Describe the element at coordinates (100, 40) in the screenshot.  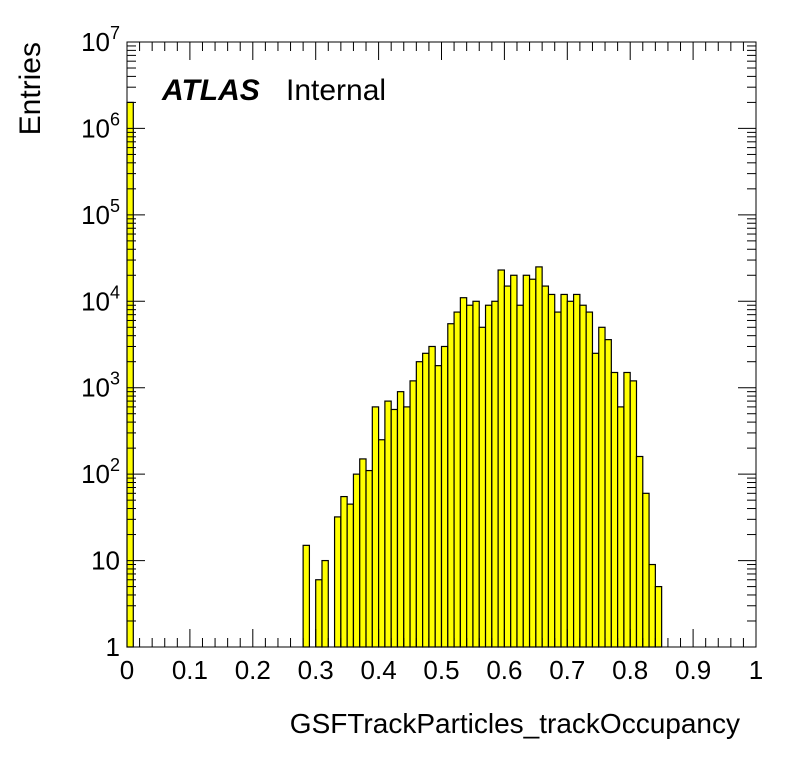
I see `y-tick-label: 10⁷` at that location.